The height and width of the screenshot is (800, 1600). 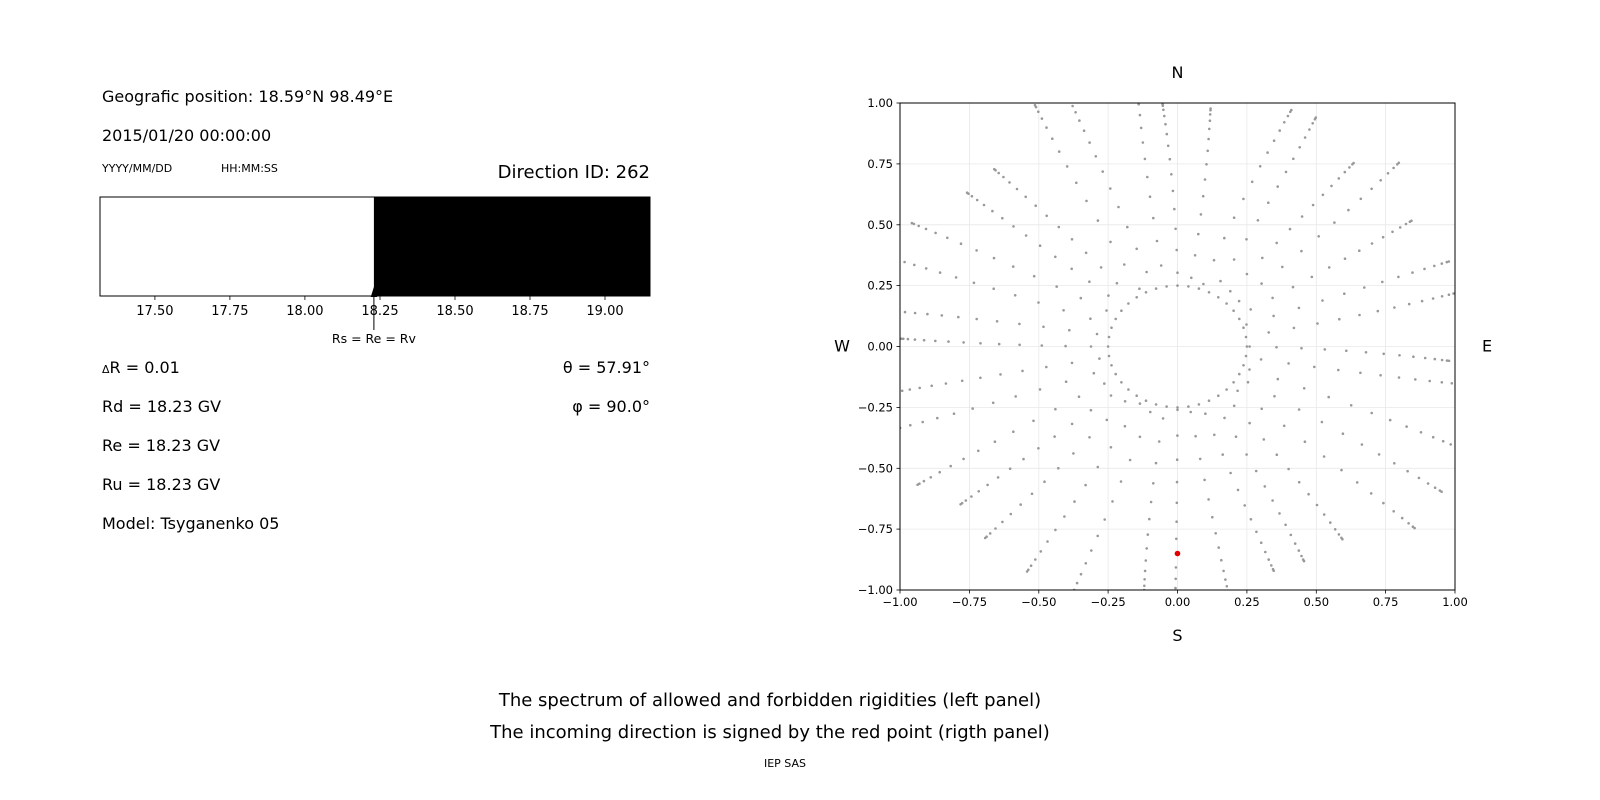 What do you see at coordinates (1038, 602) in the screenshot?
I see `x-tick-label: −0.50` at bounding box center [1038, 602].